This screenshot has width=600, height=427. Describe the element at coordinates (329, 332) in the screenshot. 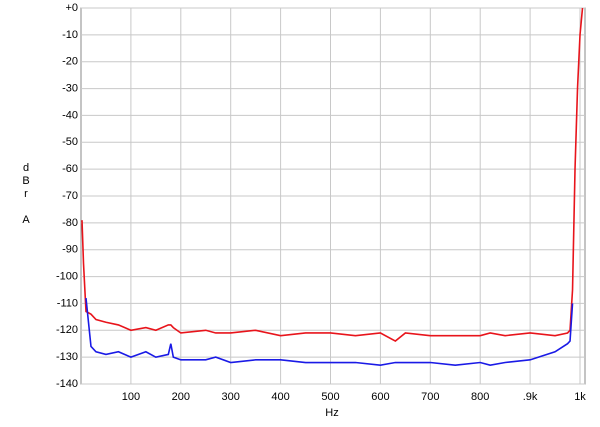

I see `series-line` at that location.